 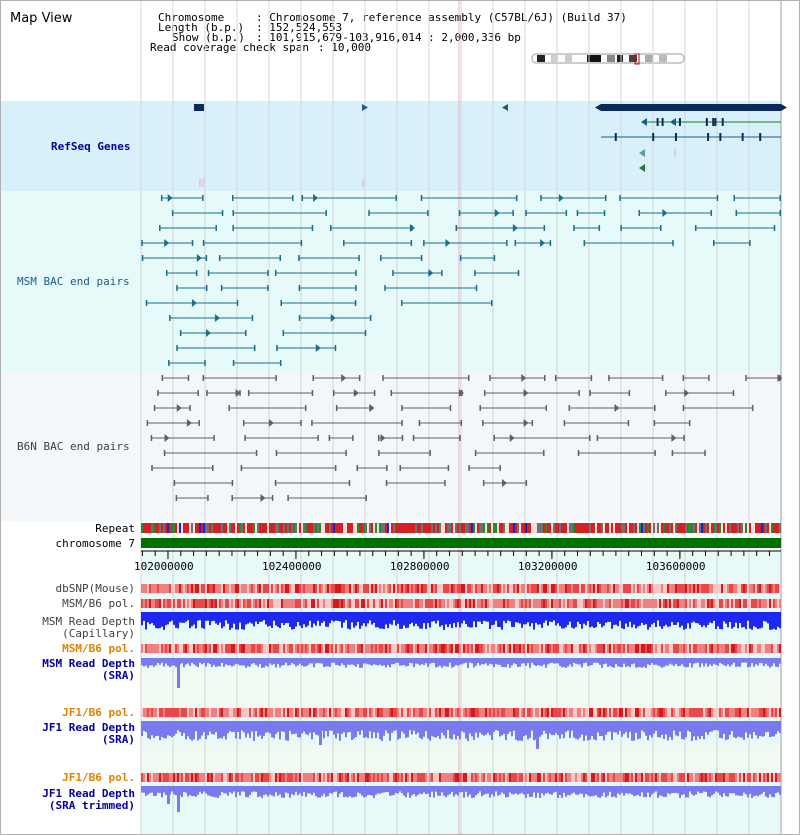 What do you see at coordinates (88, 663) in the screenshot?
I see `track-label-msm-depth-sra: MSM Read Depth` at bounding box center [88, 663].